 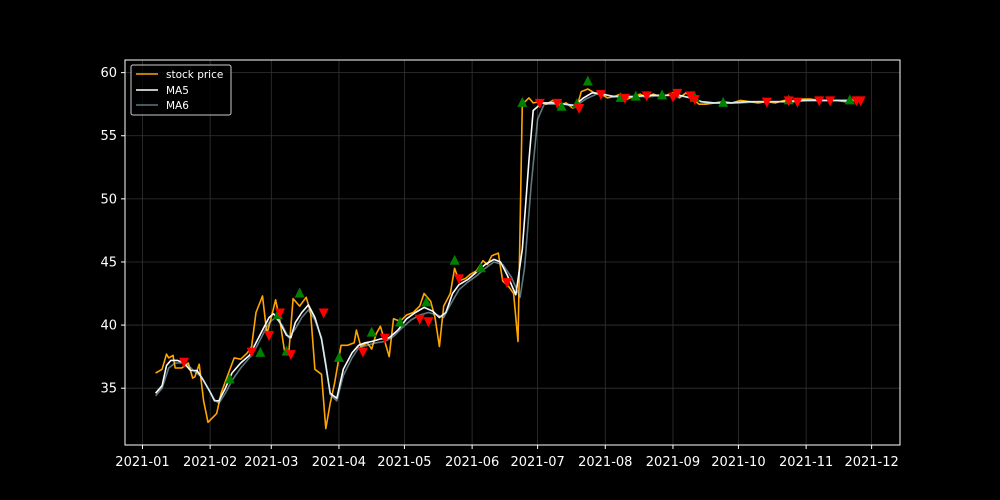 I want to click on y-tick-label: 35, so click(x=108, y=389).